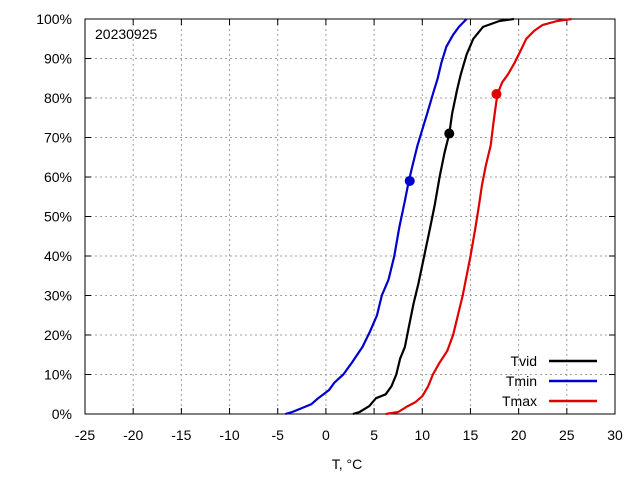 Image resolution: width=640 pixels, height=480 pixels. Describe the element at coordinates (549, 381) in the screenshot. I see `legend: Tvid Tmin Tmax` at that location.